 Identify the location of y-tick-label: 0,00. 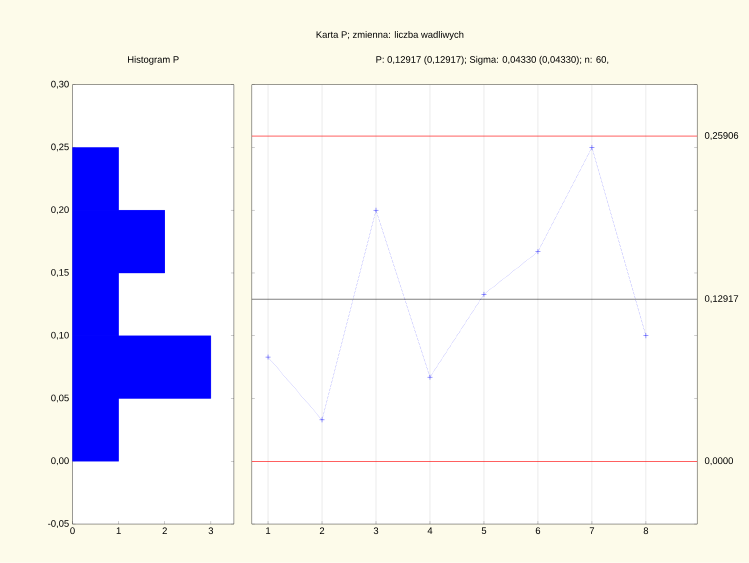
(60, 461).